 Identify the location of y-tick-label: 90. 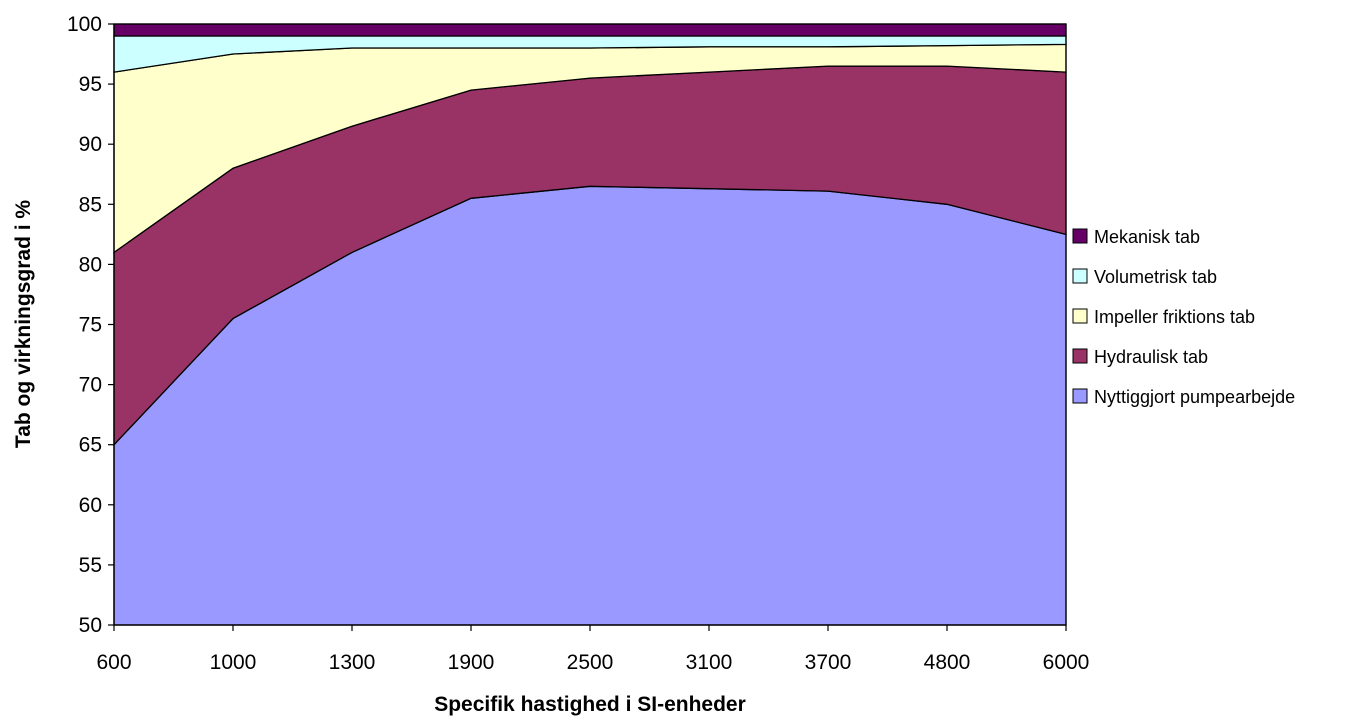
(90, 144).